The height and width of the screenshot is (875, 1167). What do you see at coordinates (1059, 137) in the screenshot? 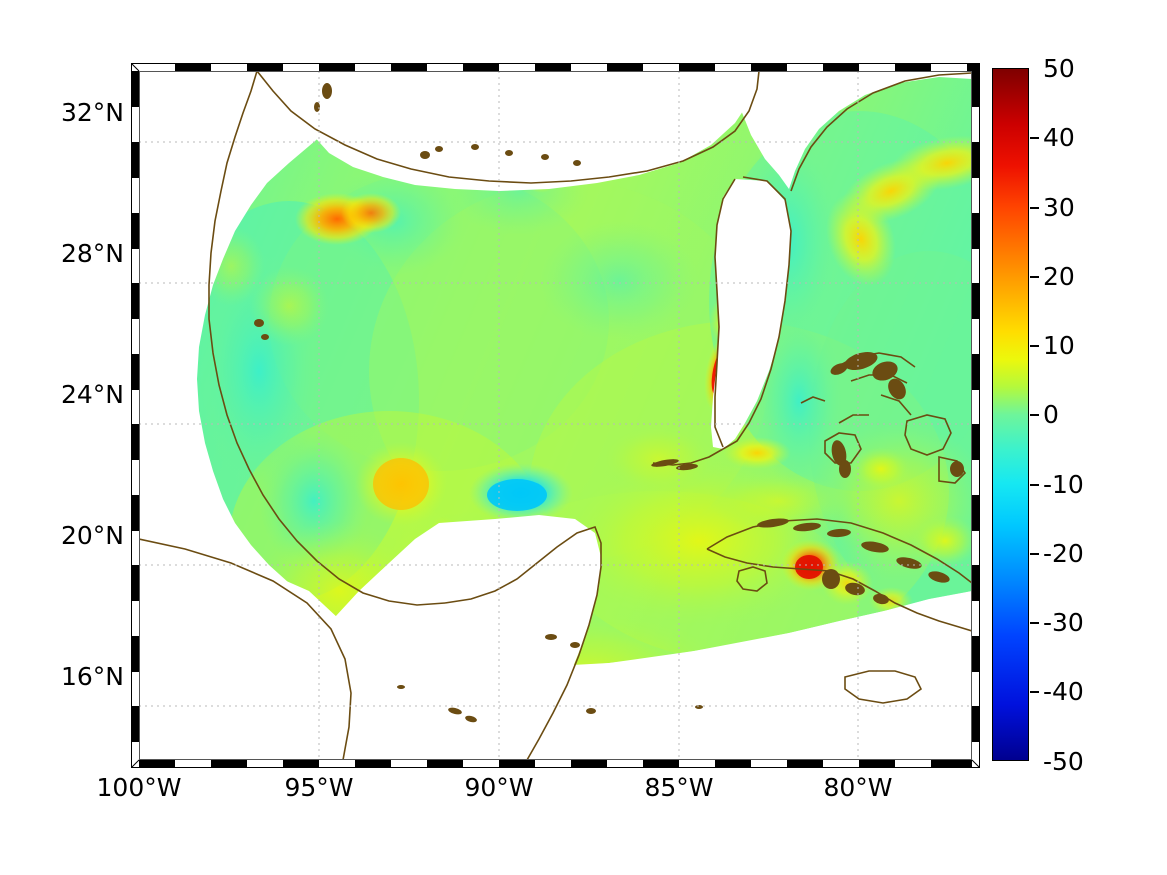
I see `colorbar-label-40: 40` at bounding box center [1059, 137].